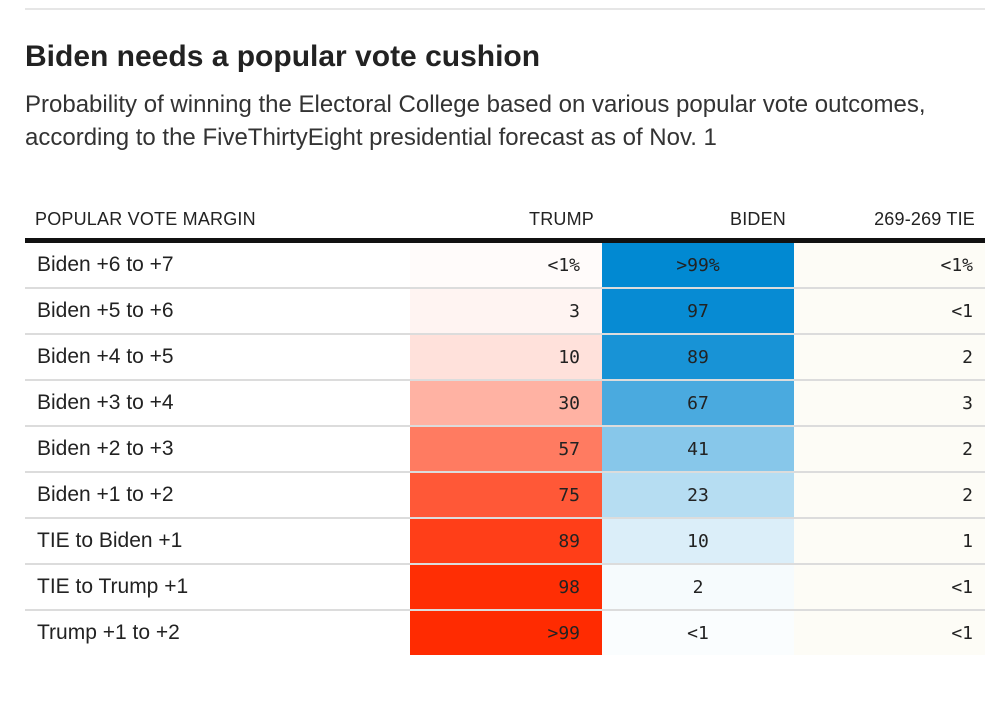 Image resolution: width=1000 pixels, height=709 pixels. I want to click on biden-probability-cell: 23, so click(698, 495).